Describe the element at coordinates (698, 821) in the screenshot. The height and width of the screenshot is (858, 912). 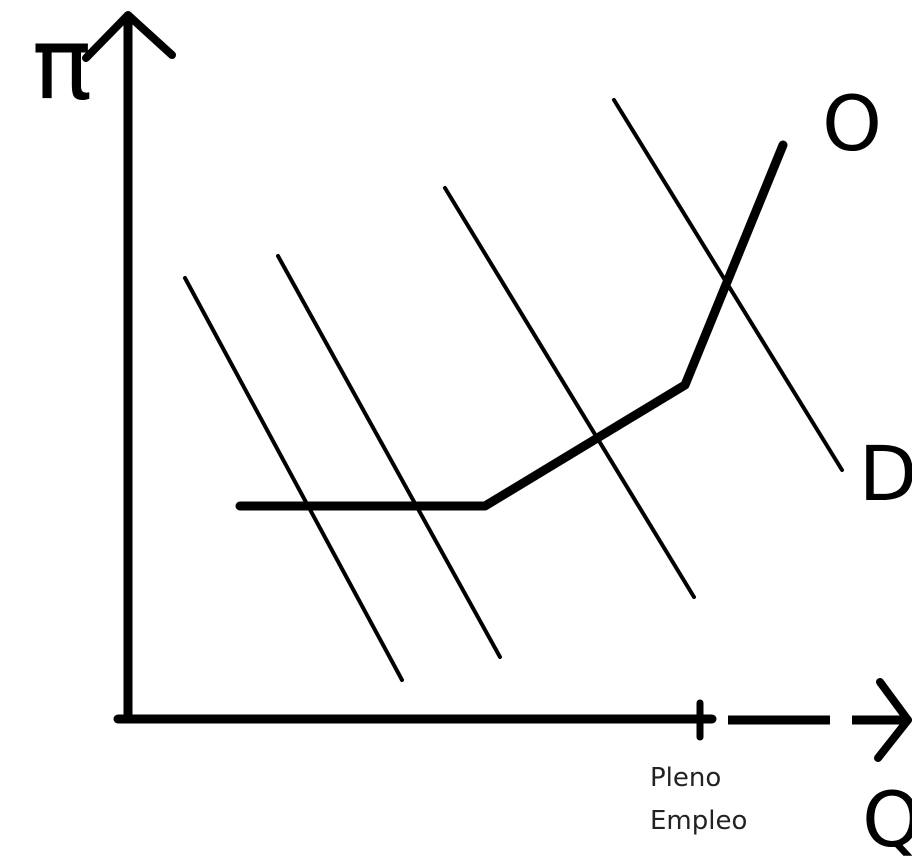
I see `full-employment-label: Empleo` at that location.